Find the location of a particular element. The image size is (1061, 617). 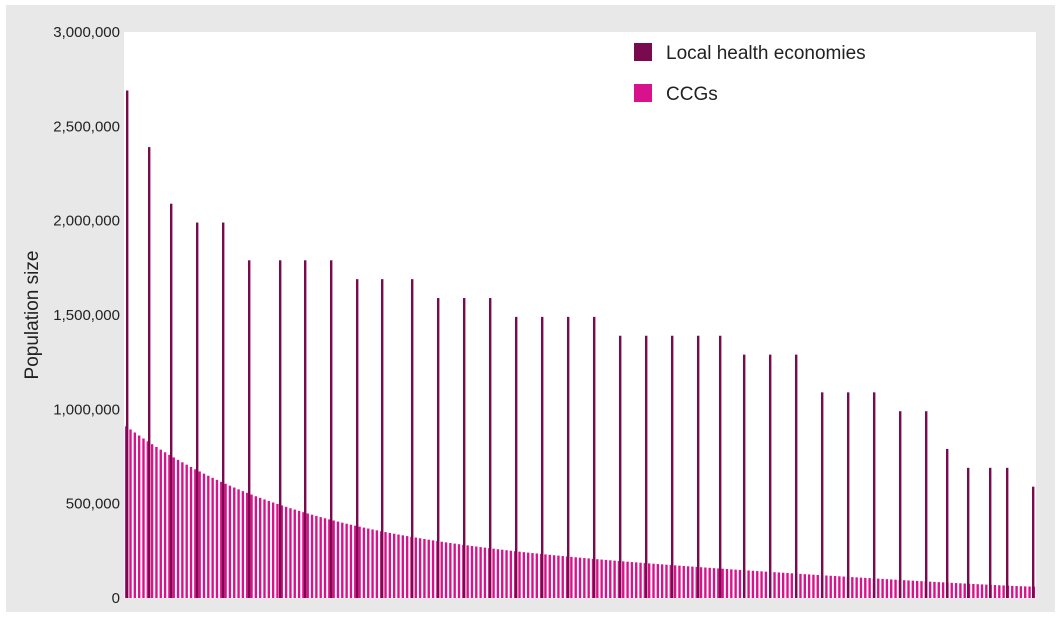

legend: Local health economies CCGs is located at coordinates (750, 74).